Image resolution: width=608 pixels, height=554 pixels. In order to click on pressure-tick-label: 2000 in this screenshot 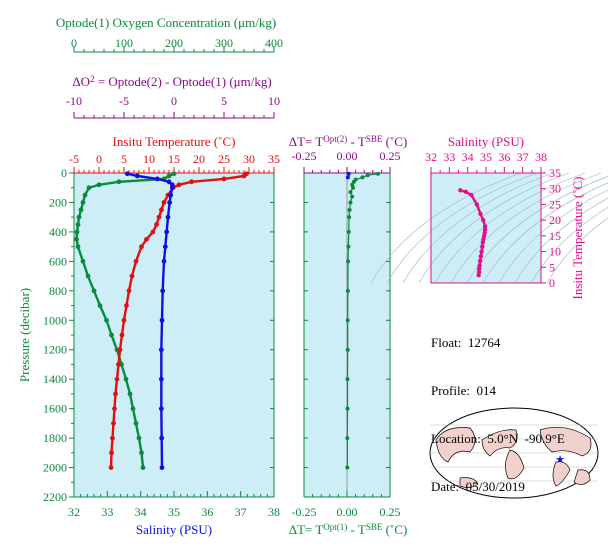, I will do `click(55, 468)`.